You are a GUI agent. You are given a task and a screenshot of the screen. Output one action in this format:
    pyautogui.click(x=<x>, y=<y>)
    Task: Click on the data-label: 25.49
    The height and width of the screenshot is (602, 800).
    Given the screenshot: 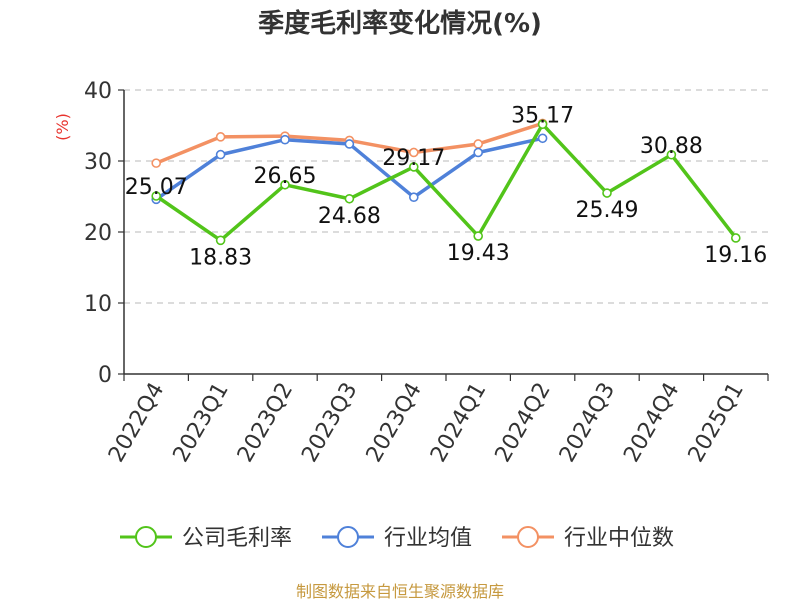 What is the action you would take?
    pyautogui.click(x=607, y=210)
    